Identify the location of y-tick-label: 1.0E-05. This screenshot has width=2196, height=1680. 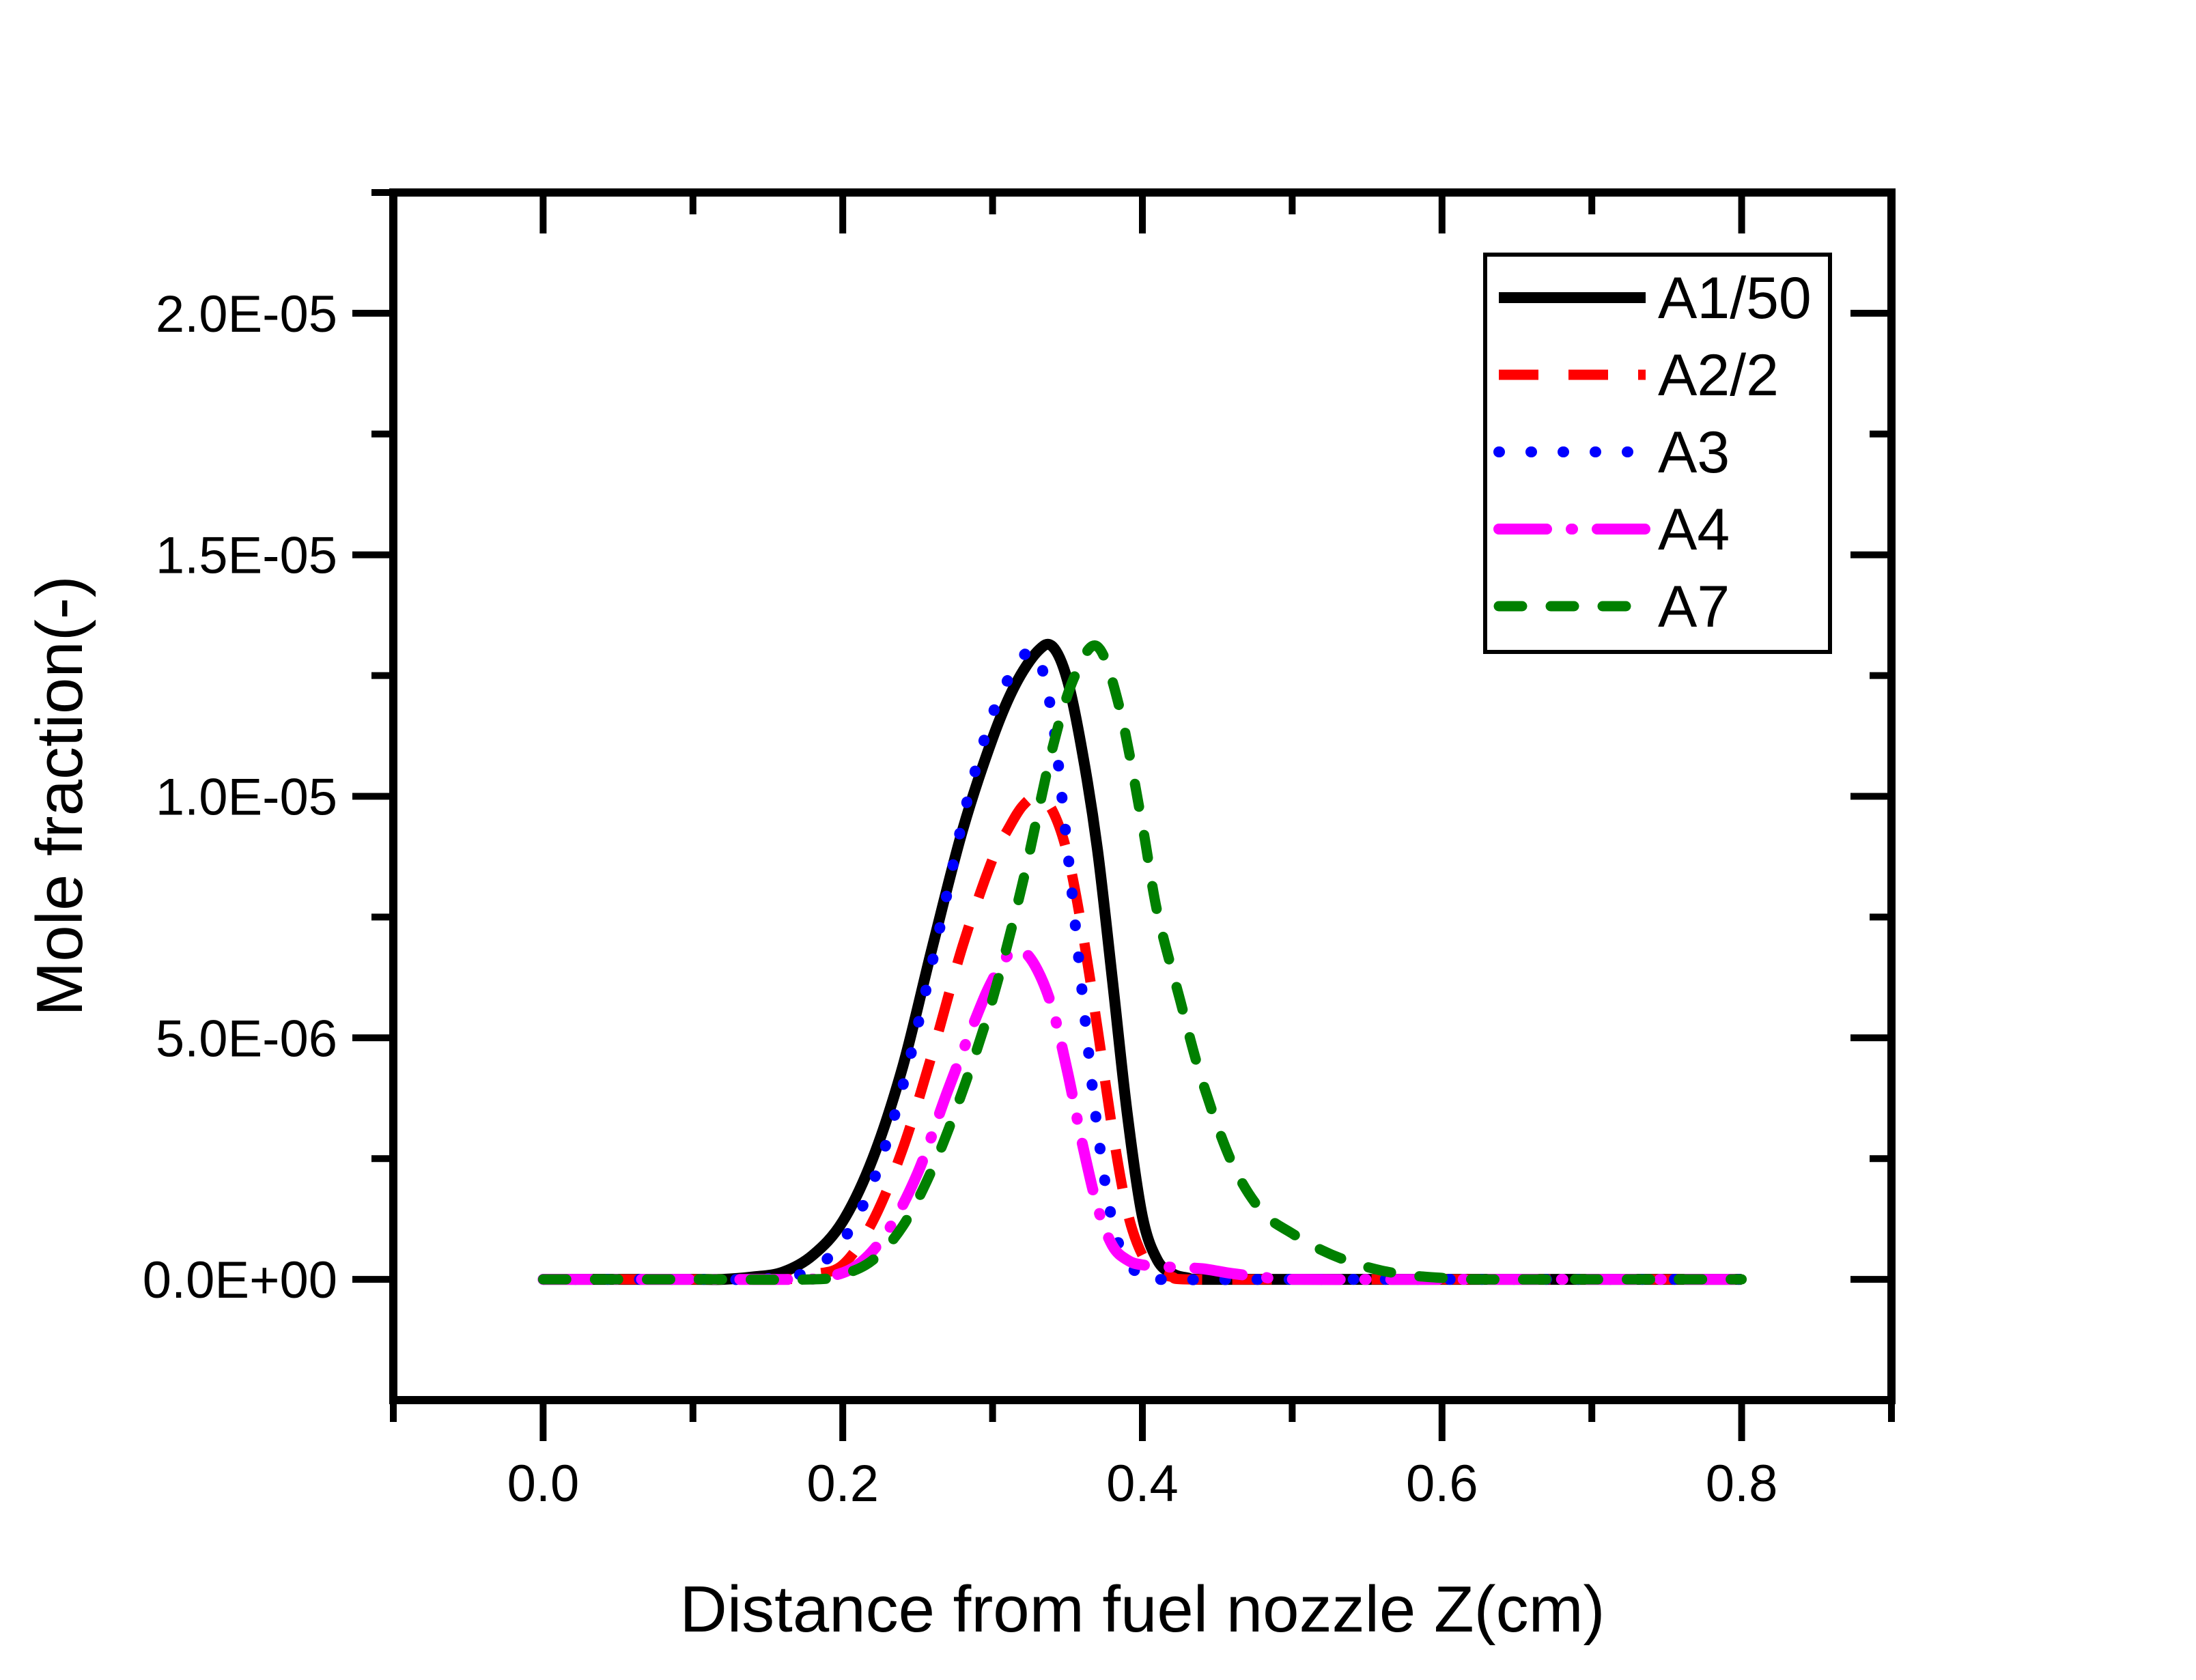
(247, 798).